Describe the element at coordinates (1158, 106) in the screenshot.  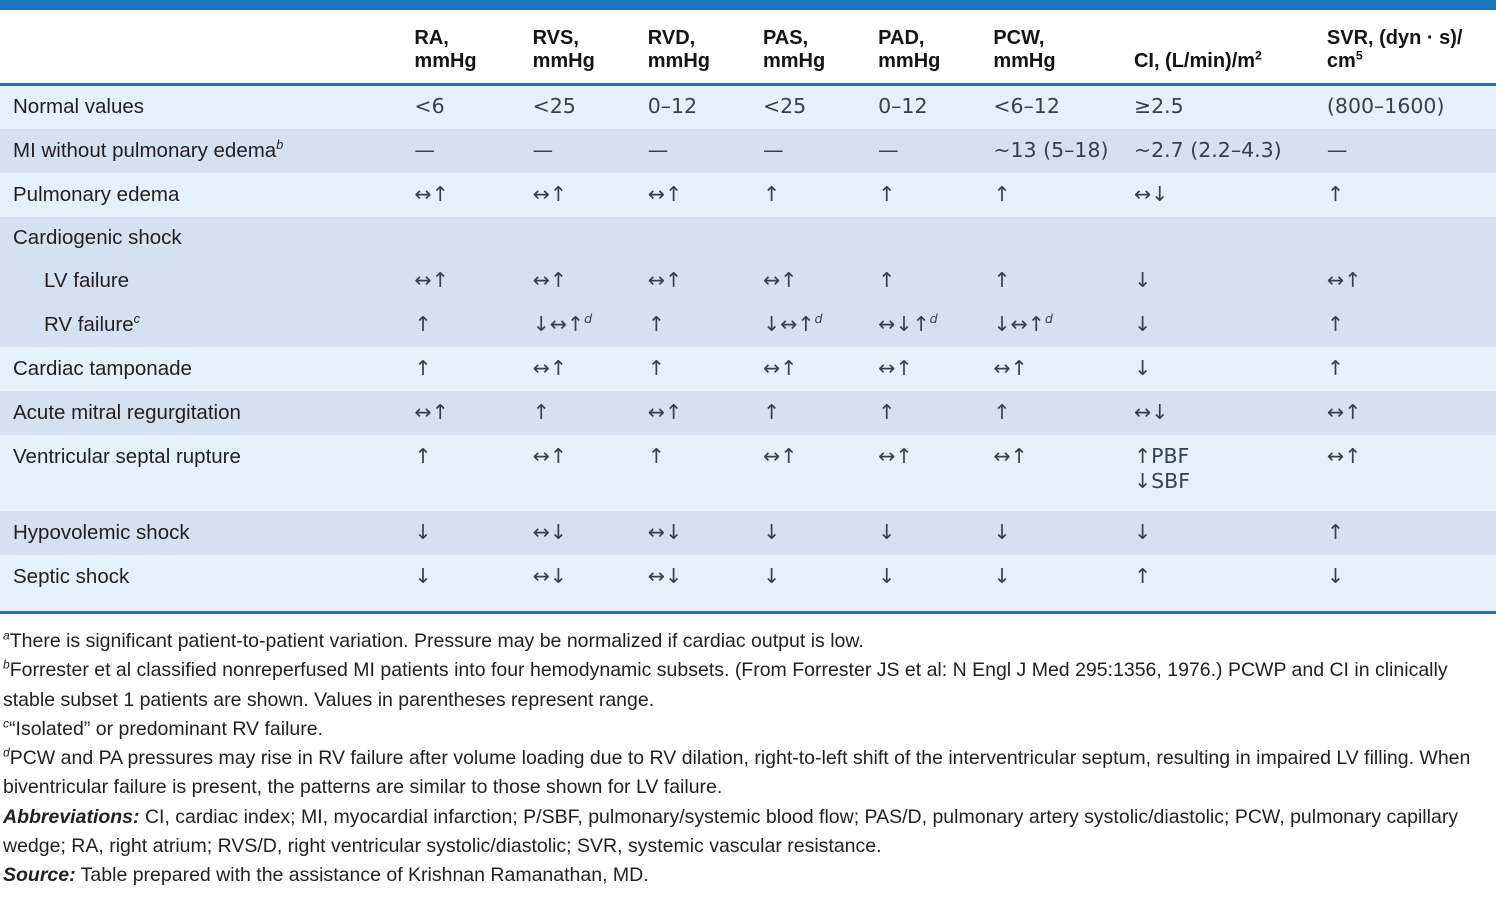
I see `value-cell: ≥2.5` at that location.